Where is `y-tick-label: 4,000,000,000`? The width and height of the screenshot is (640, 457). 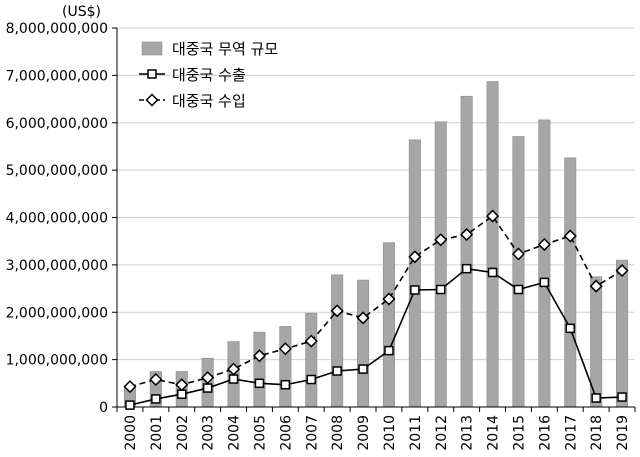 y-tick-label: 4,000,000,000 is located at coordinates (57, 219).